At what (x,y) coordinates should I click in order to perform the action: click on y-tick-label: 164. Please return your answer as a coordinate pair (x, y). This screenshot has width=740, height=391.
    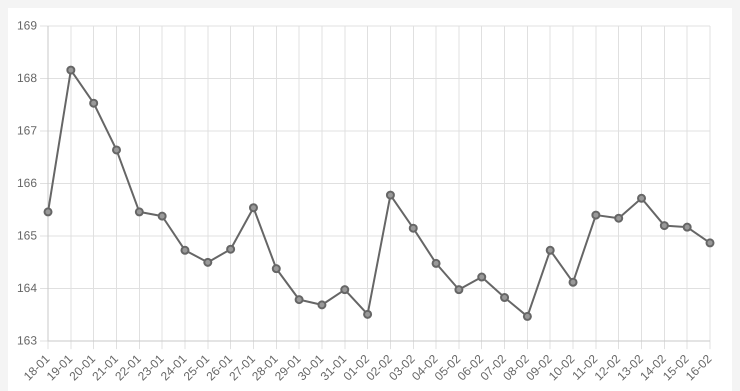
    Looking at the image, I should click on (27, 287).